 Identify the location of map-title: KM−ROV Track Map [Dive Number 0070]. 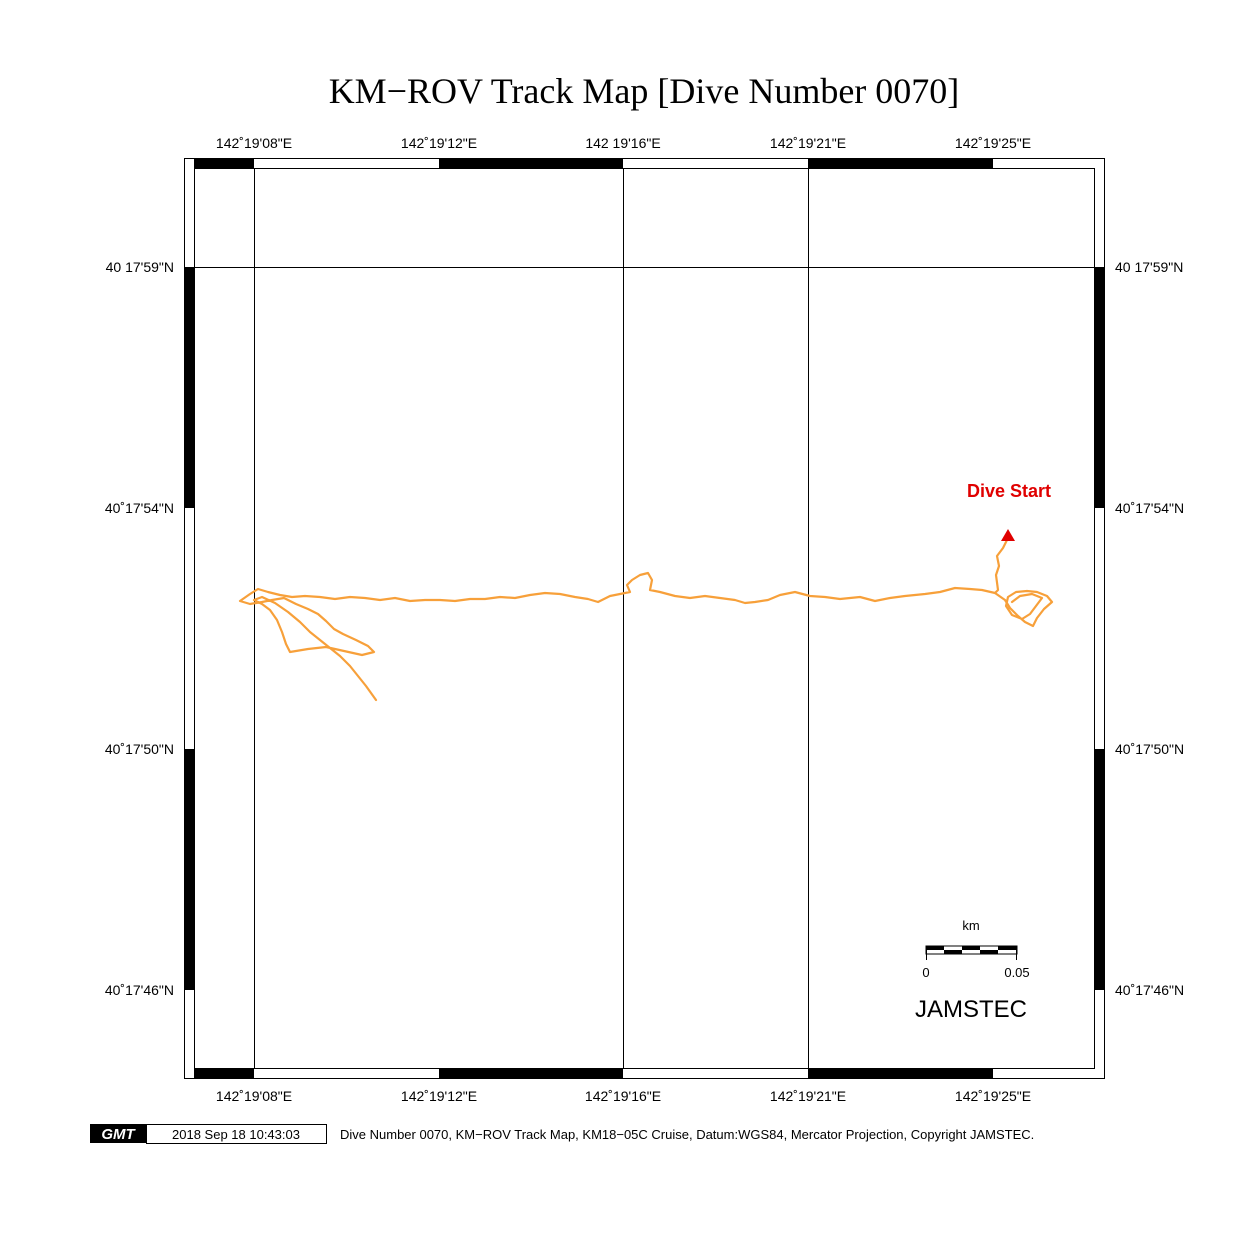
(644, 91).